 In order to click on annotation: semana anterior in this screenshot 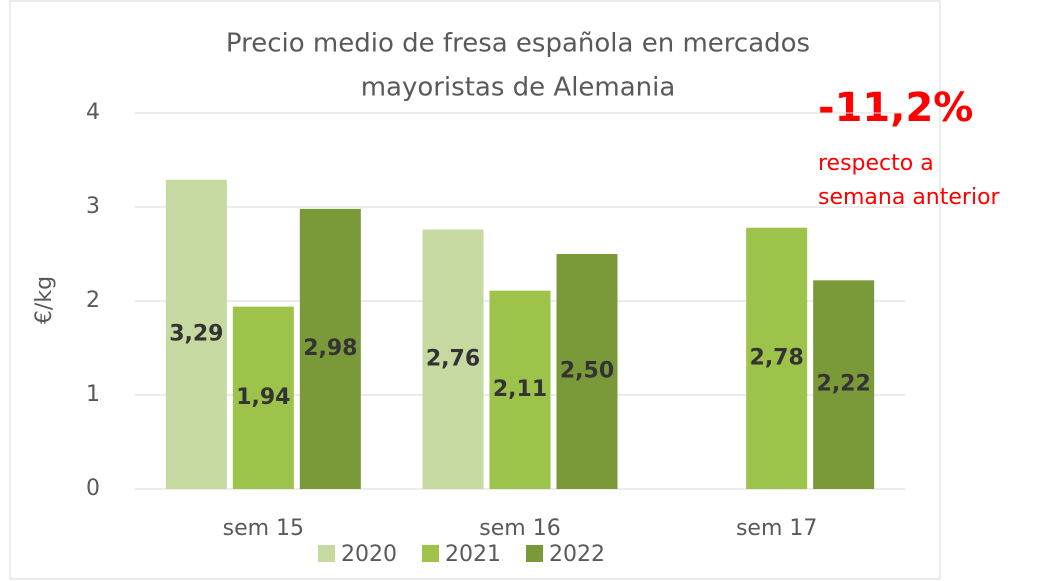, I will do `click(909, 197)`.